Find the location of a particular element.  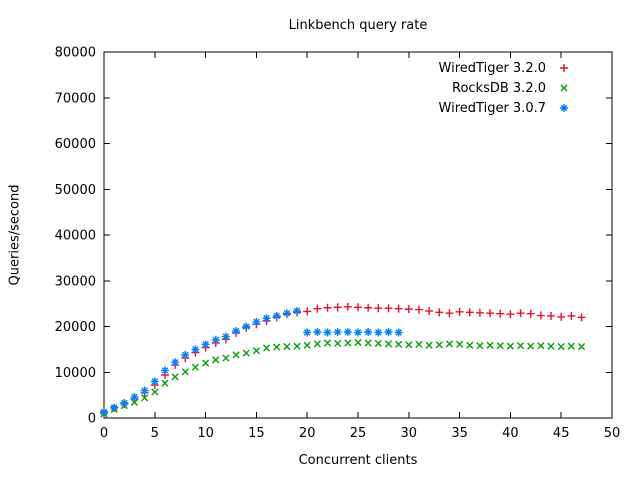

y-axis-label: Queries/second is located at coordinates (15, 235).